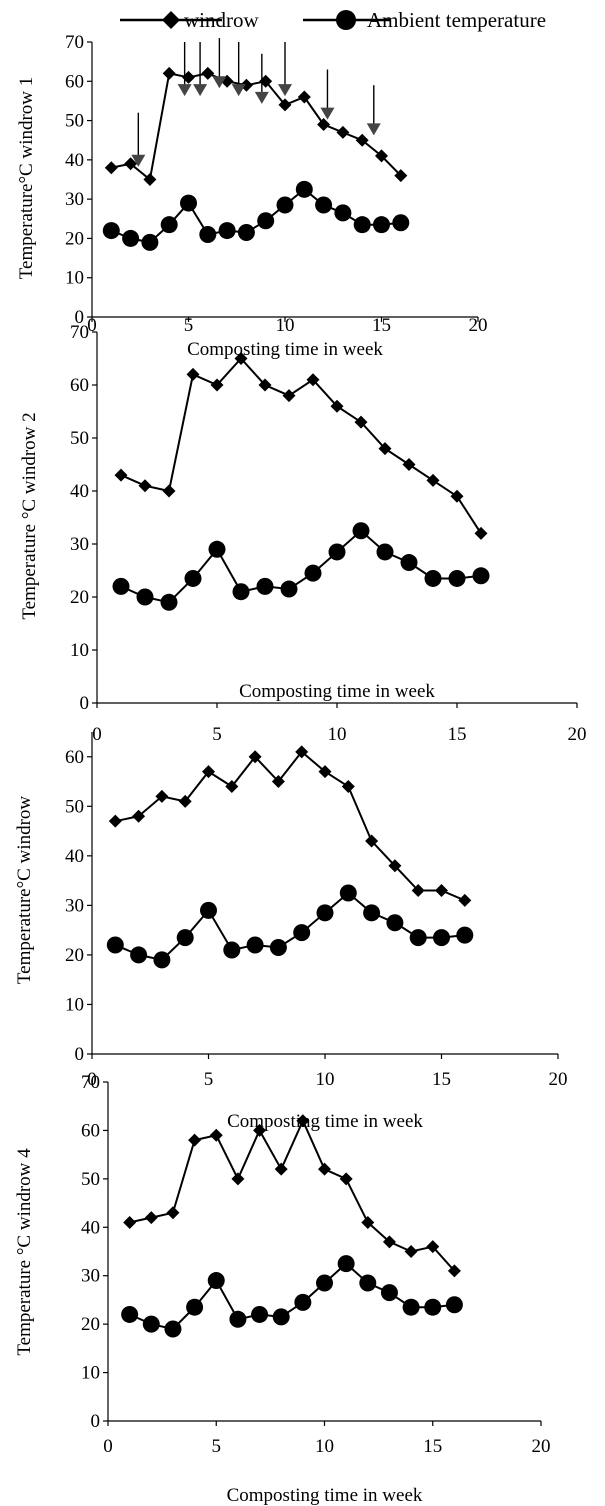  Describe the element at coordinates (24, 890) in the screenshot. I see `y-axis-title: Temperature°C windrow` at that location.